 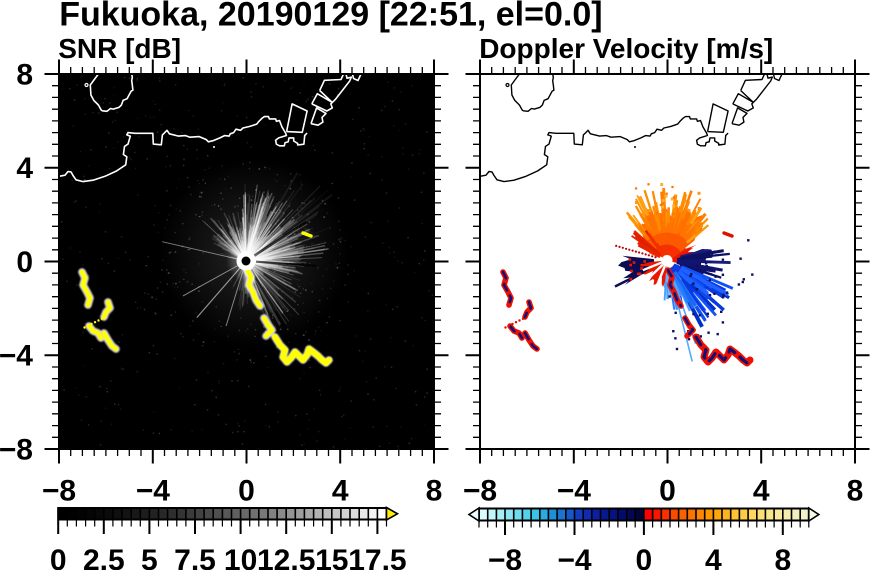 I want to click on svg-text: 7.5, so click(x=195, y=557).